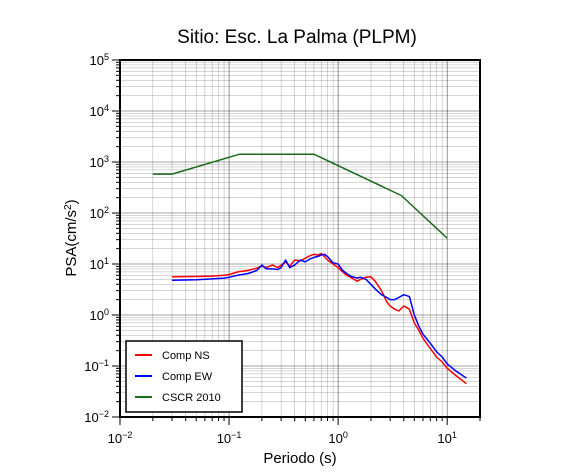 The image size is (586, 475). I want to click on y-axis-label-base: PSA(cm/s, so click(71, 243).